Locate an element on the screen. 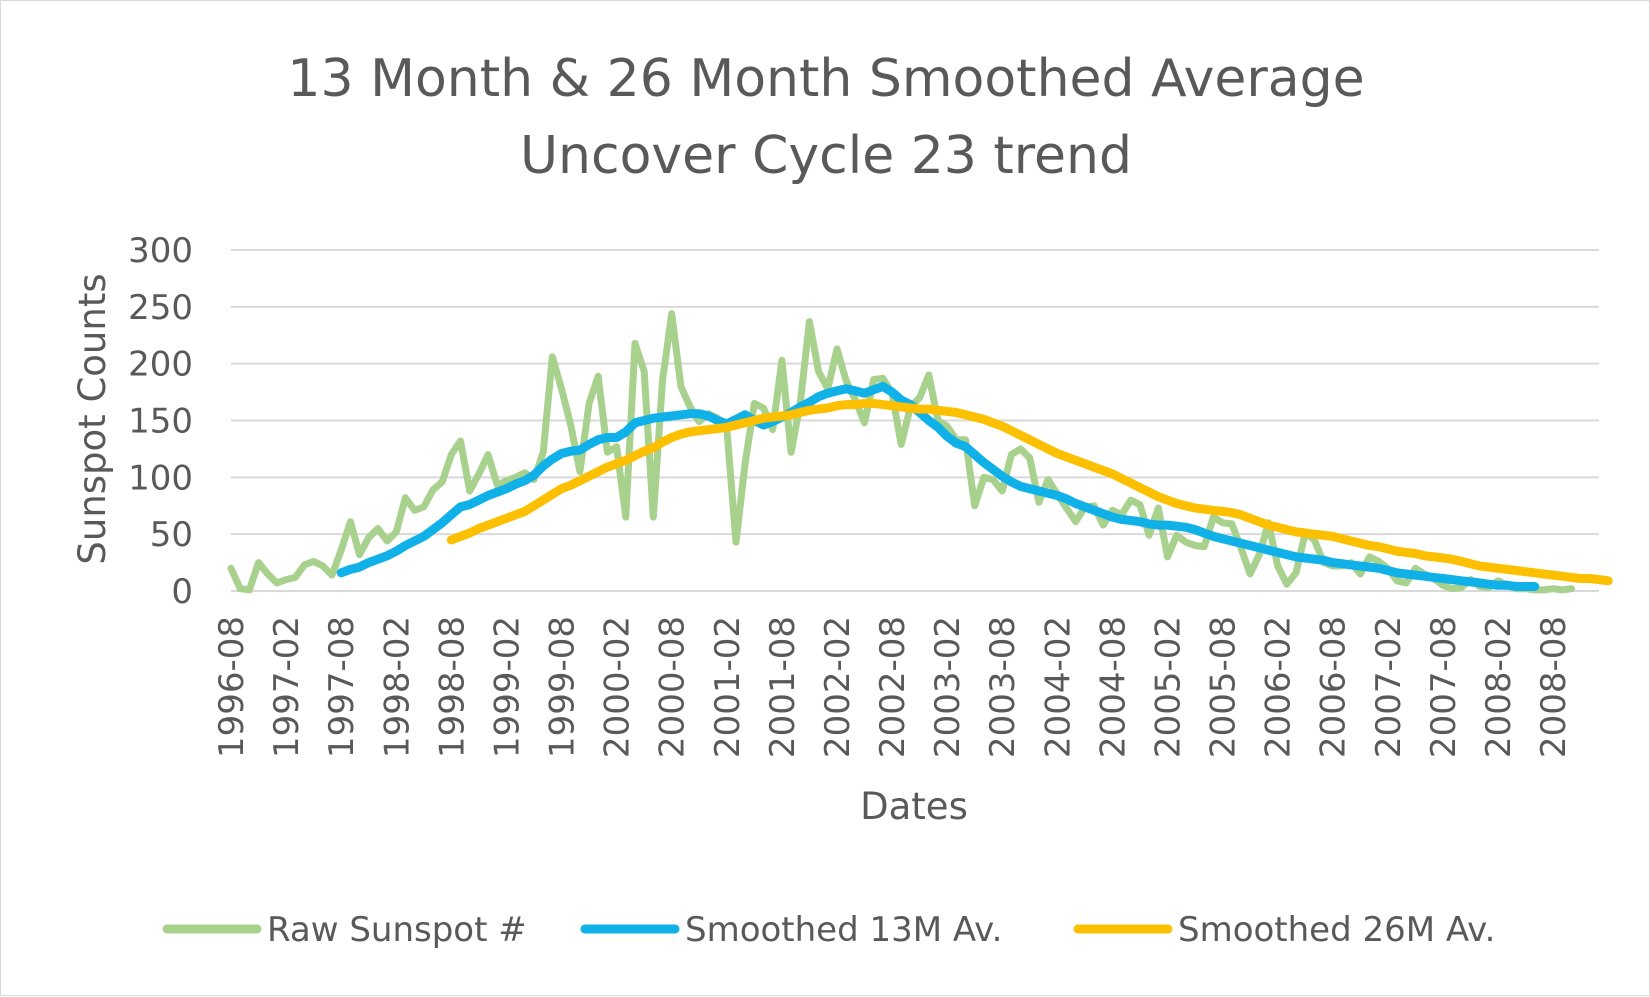 This screenshot has width=1650, height=997. x-tick-label: 2001-08 is located at coordinates (783, 687).